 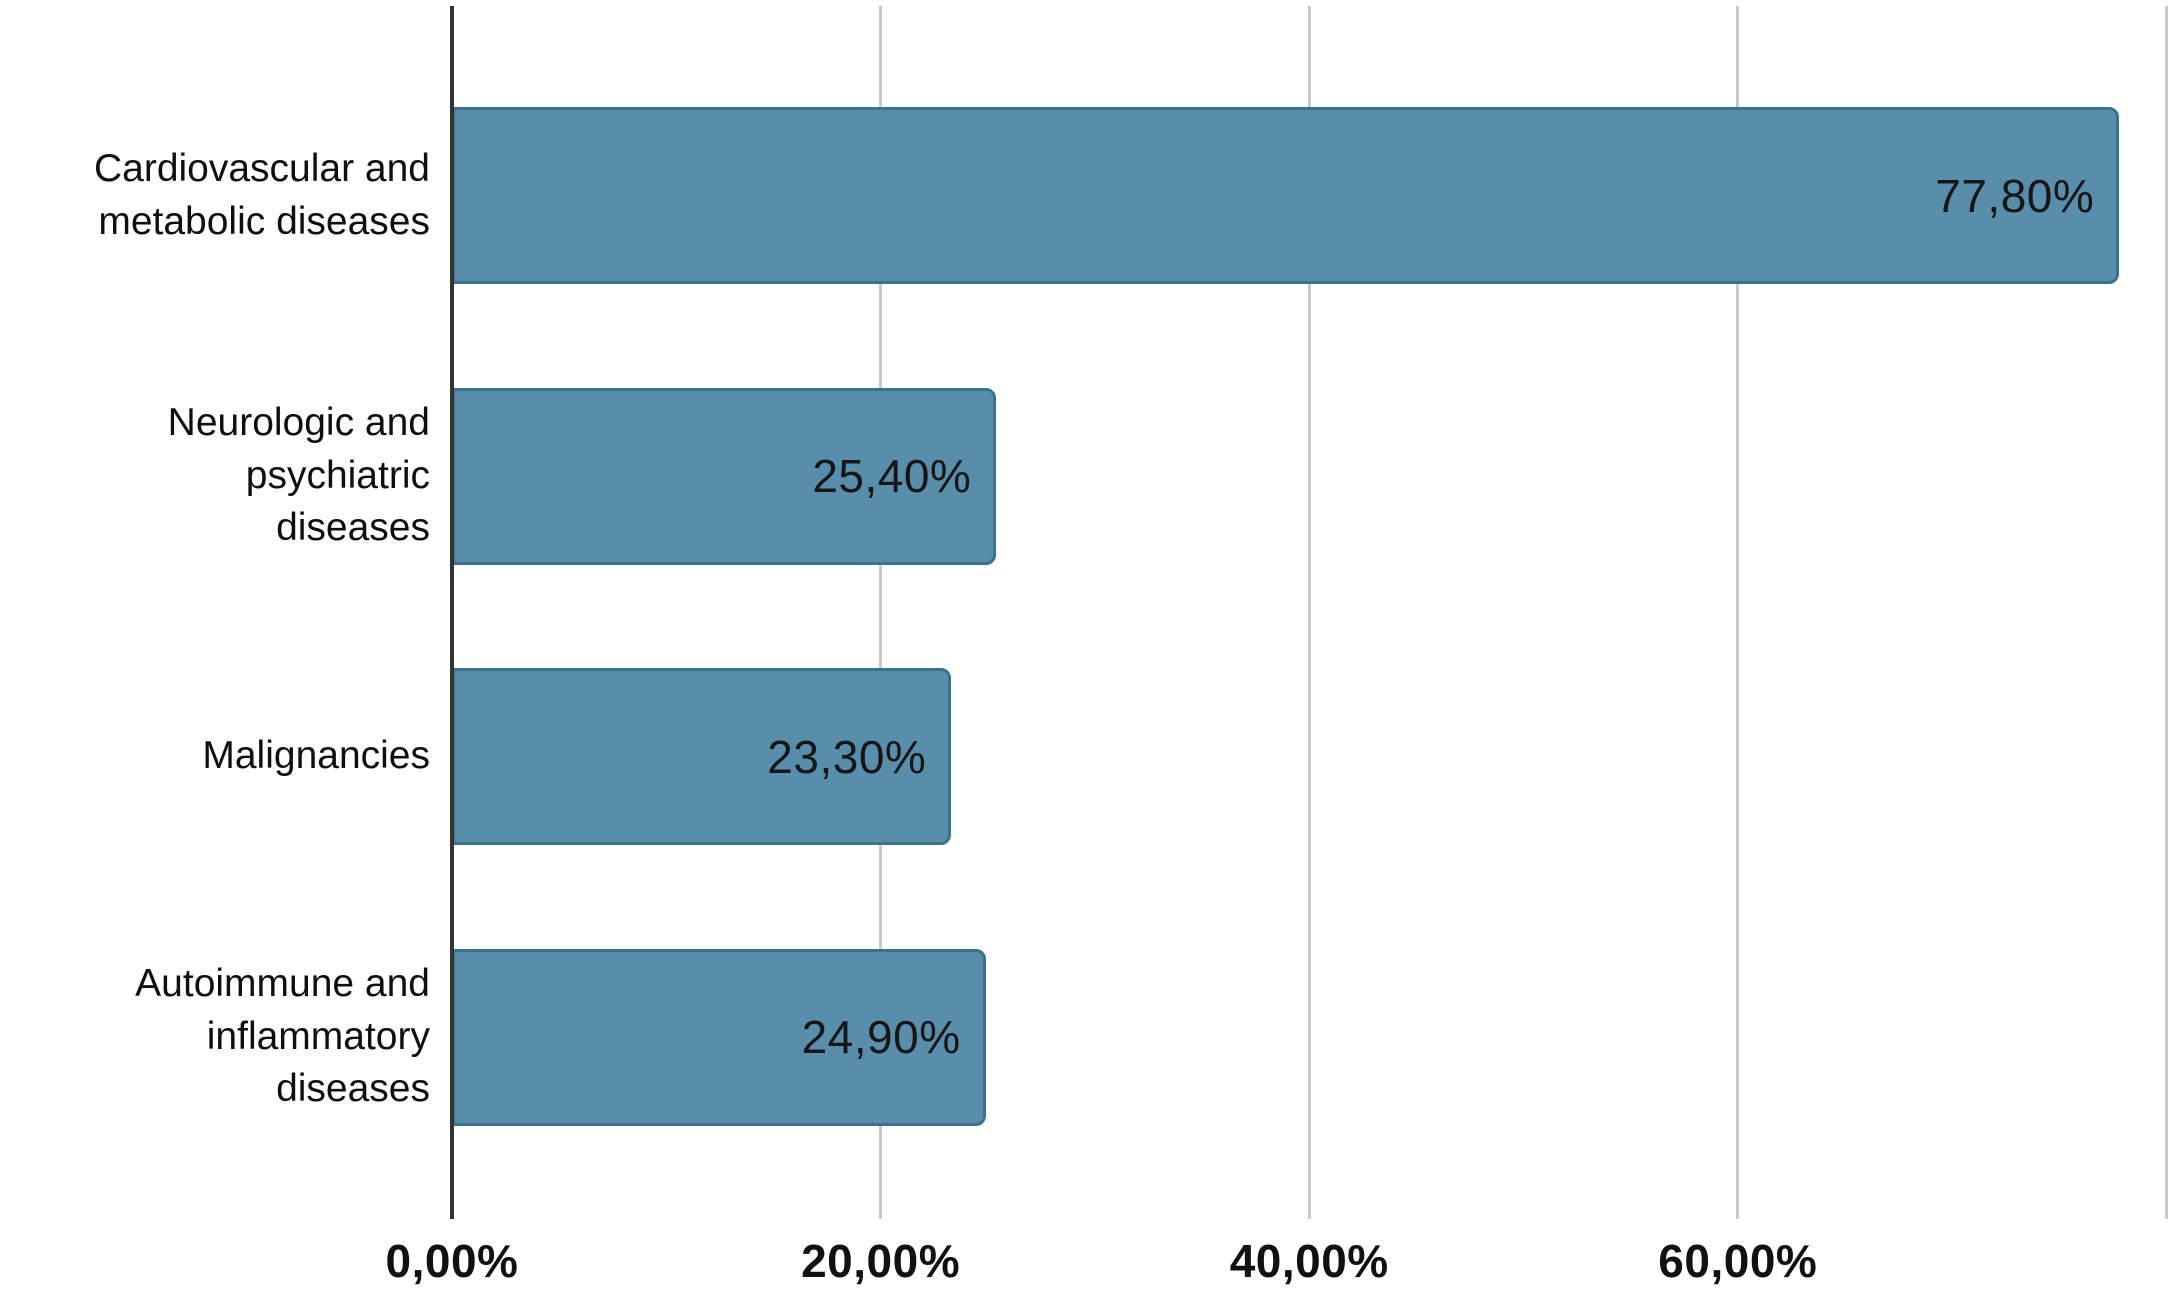 I want to click on bar-value-label: 23,30%, so click(x=847, y=756).